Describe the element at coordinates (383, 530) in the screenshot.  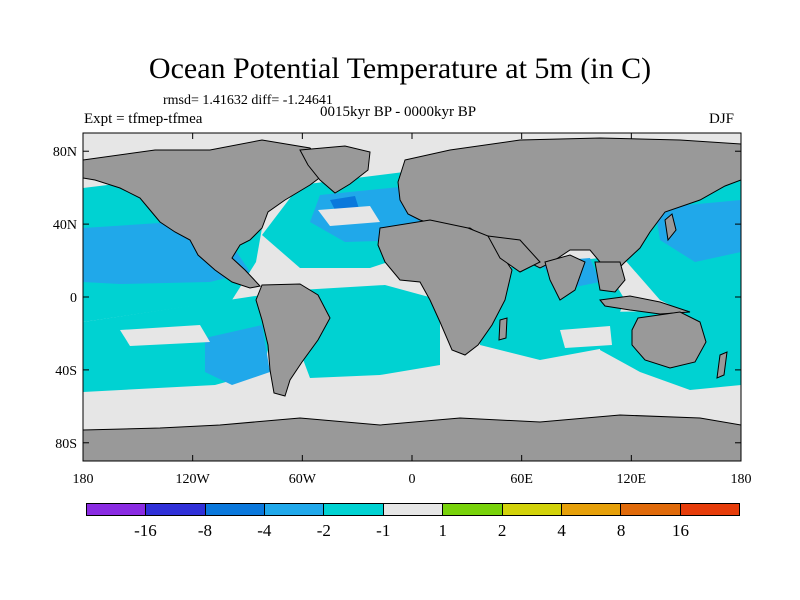
I see `colorbar-label: -1` at that location.